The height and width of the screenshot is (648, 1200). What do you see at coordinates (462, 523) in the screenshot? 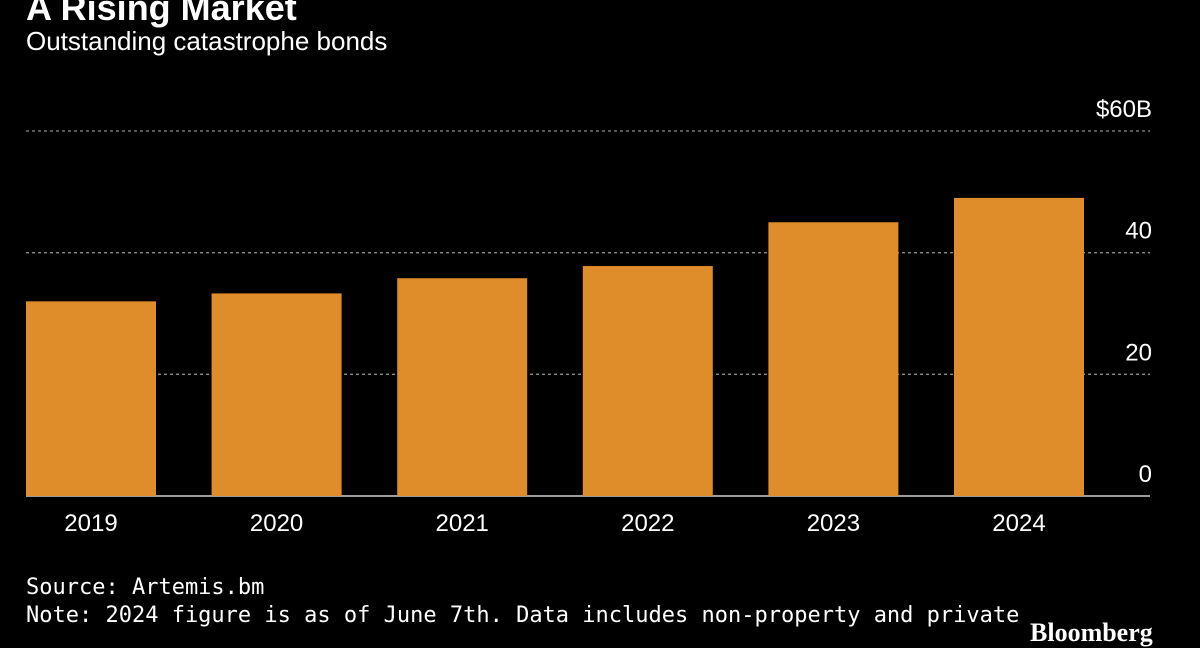
I see `x-tick-label-2021: 2021` at bounding box center [462, 523].